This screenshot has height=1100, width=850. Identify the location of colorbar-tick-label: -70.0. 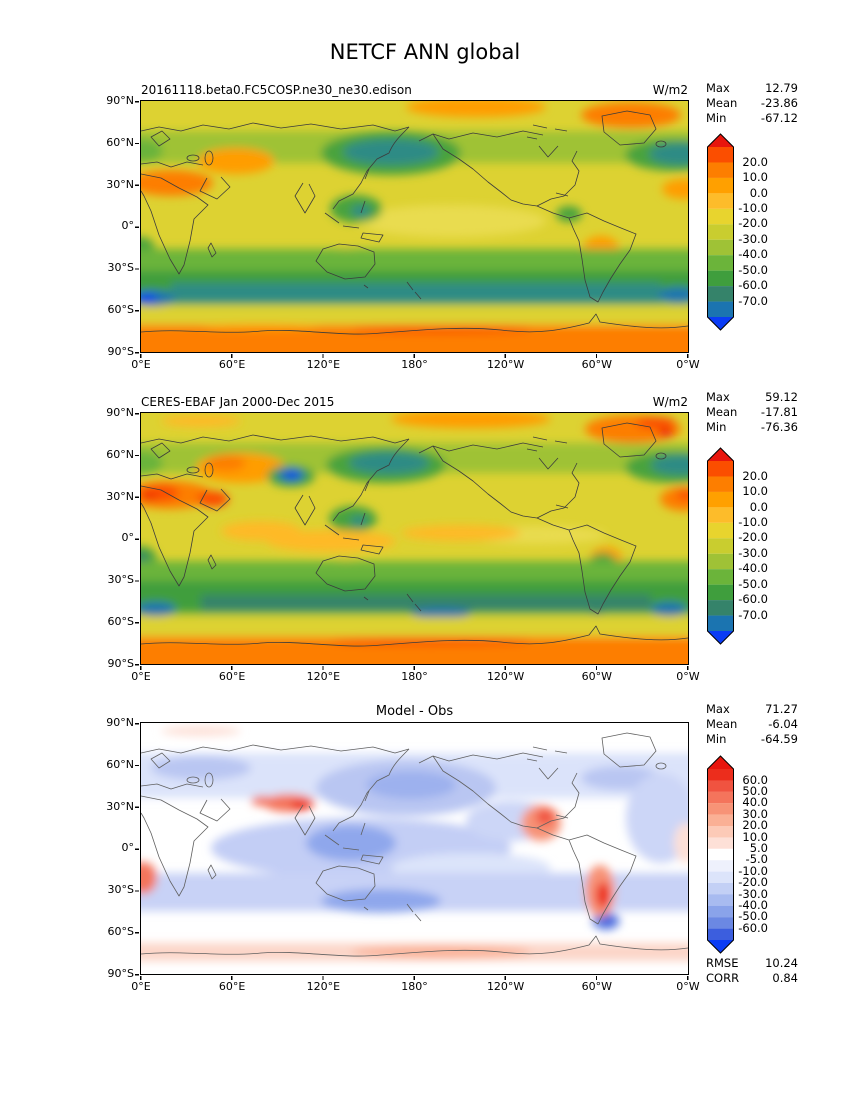
(753, 614).